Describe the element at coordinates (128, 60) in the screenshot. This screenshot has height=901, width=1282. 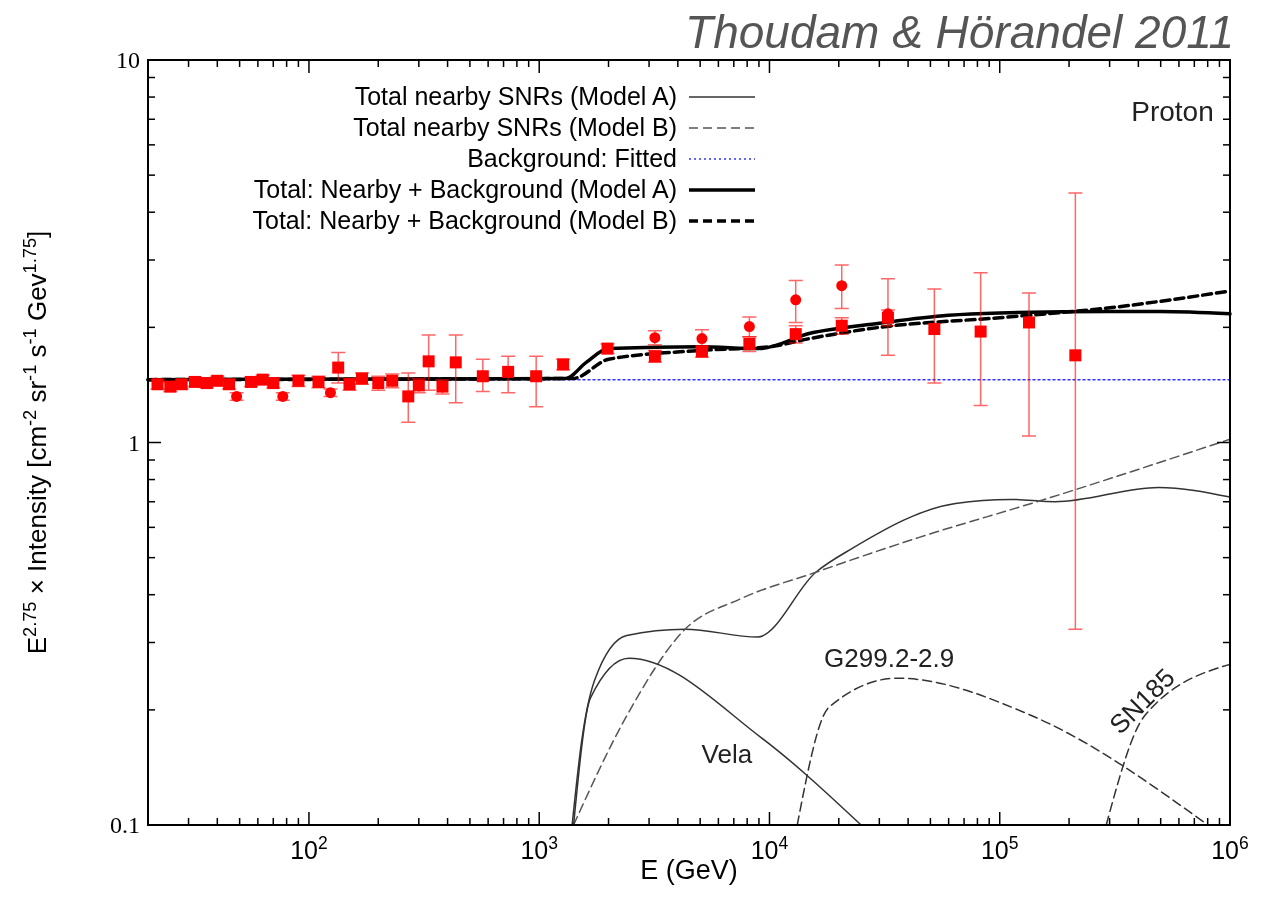
I see `y-tick-label: 10` at that location.